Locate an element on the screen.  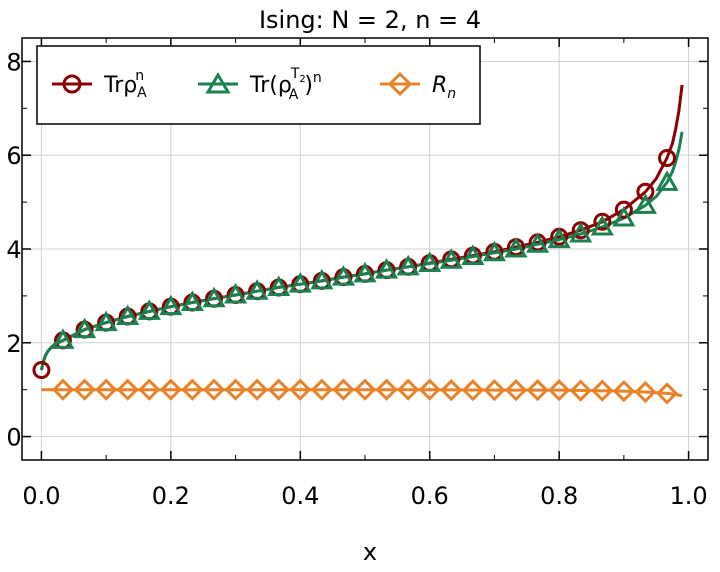
y-tick-label: 4 is located at coordinates (13, 250).